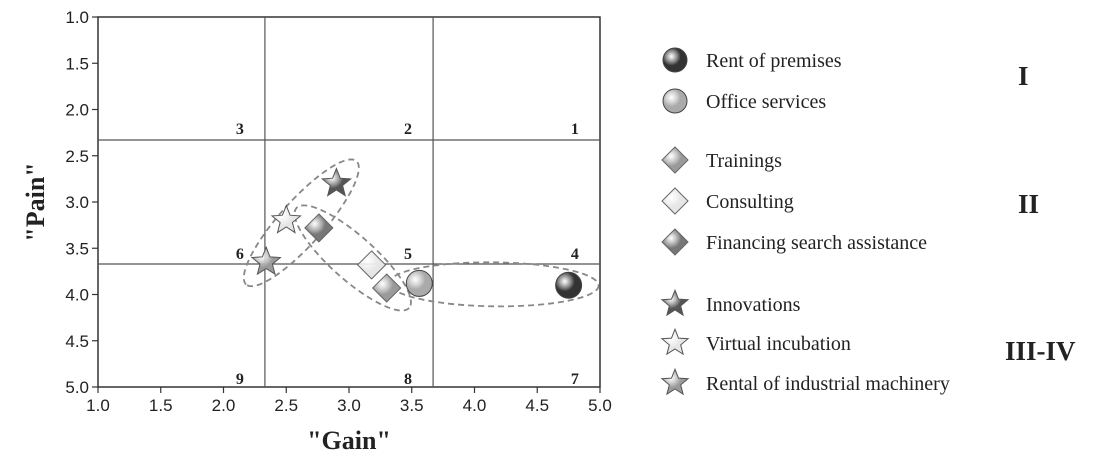 This screenshot has height=457, width=1093. I want to click on zone-label-3: 3, so click(240, 129).